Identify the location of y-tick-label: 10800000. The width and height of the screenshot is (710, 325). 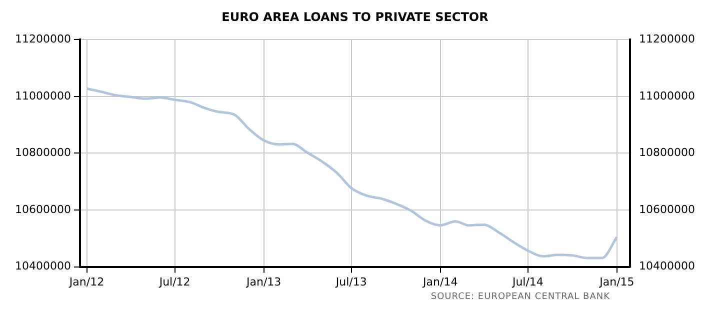
(42, 153).